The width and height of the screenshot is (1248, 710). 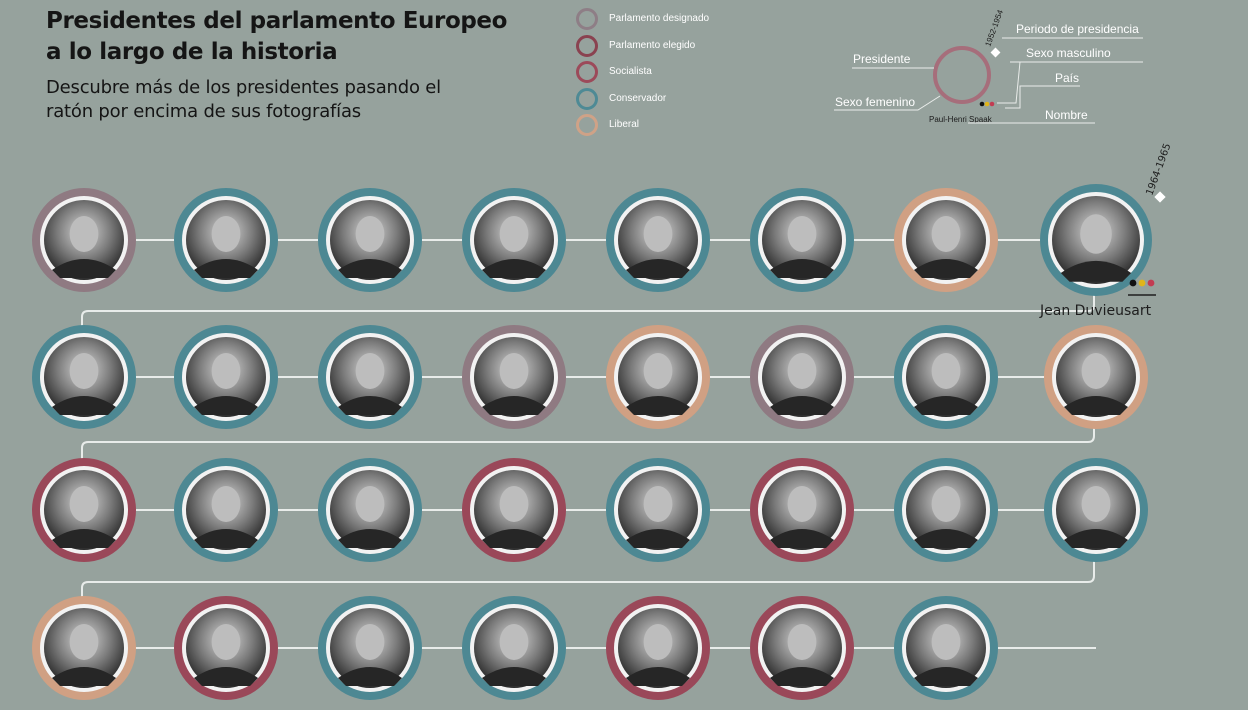 What do you see at coordinates (1066, 115) in the screenshot?
I see `key-name-label: Nombre` at bounding box center [1066, 115].